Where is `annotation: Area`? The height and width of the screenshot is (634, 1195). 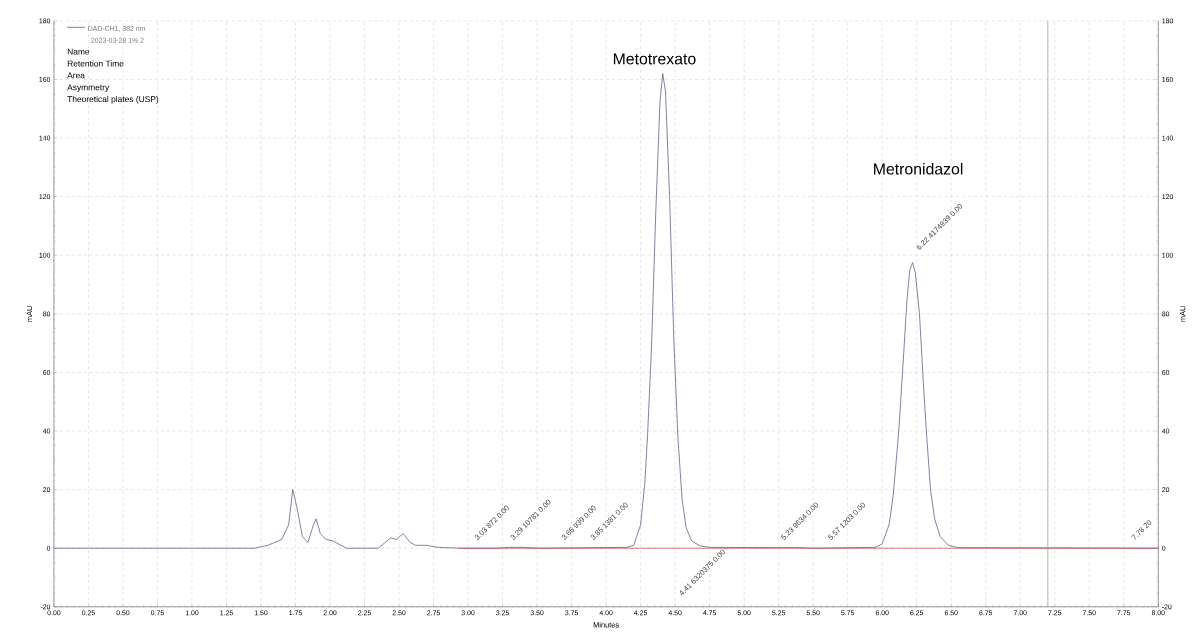
annotation: Area is located at coordinates (76, 75).